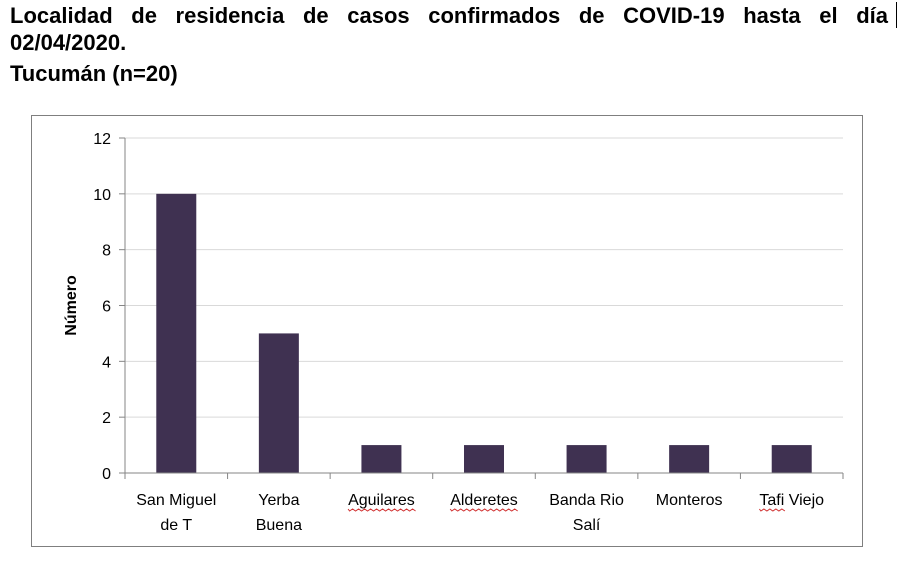  What do you see at coordinates (587, 525) in the screenshot?
I see `x-category-label: Salí` at bounding box center [587, 525].